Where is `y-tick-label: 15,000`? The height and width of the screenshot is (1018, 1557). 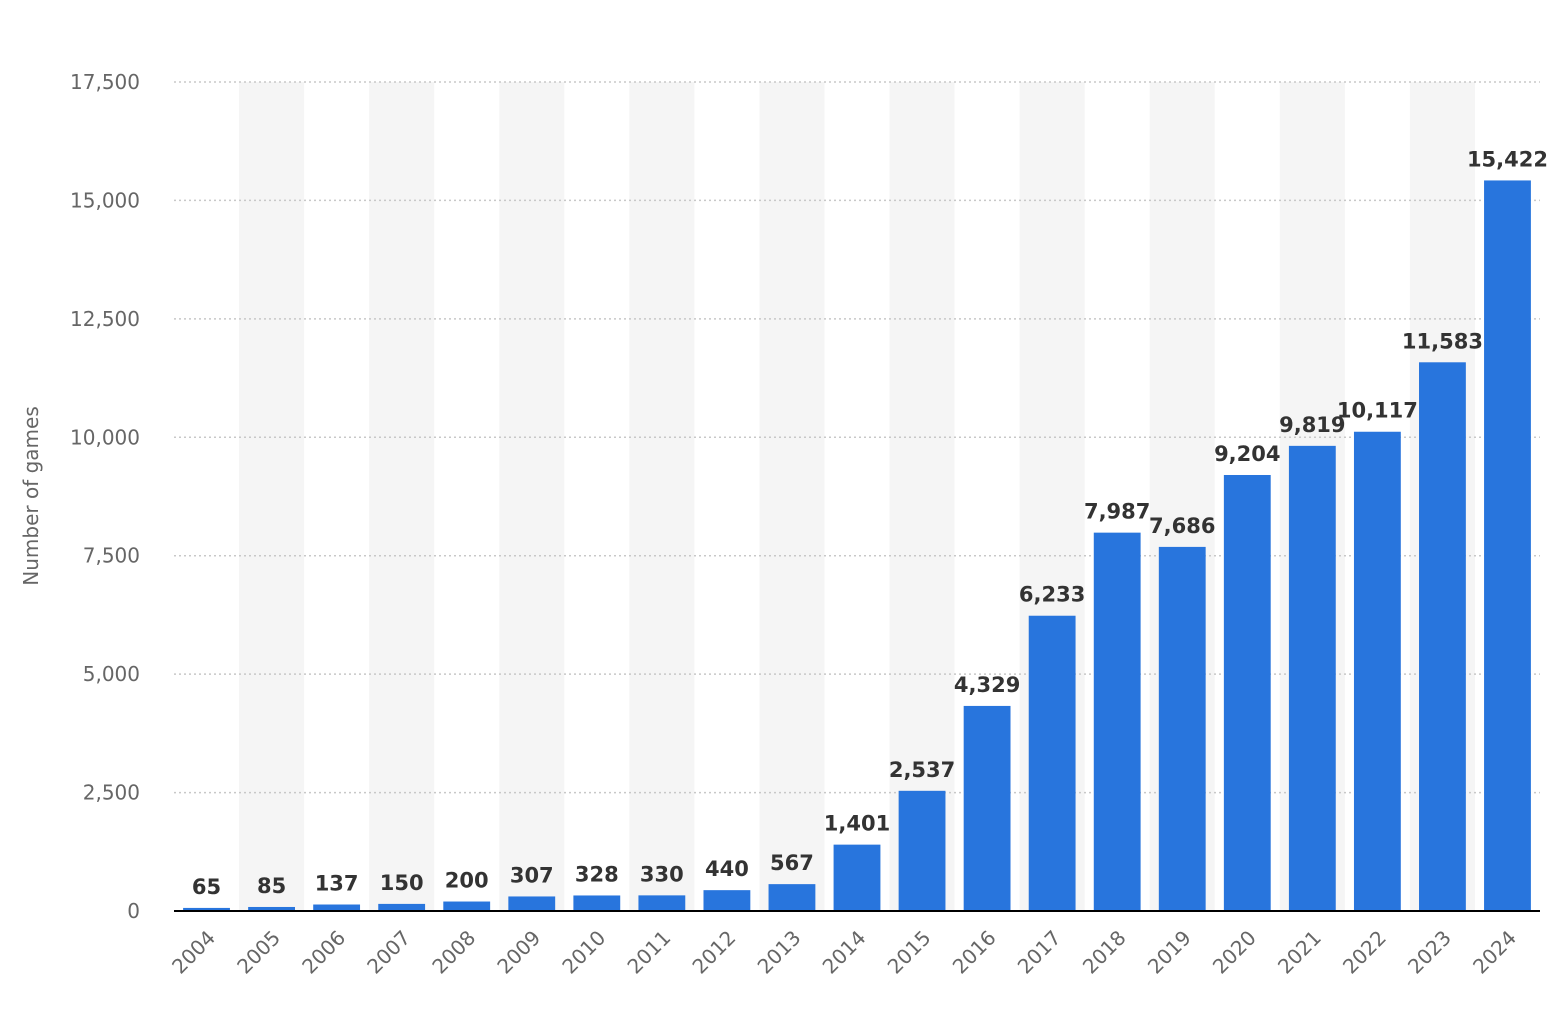
y-tick-label: 15,000 is located at coordinates (105, 200).